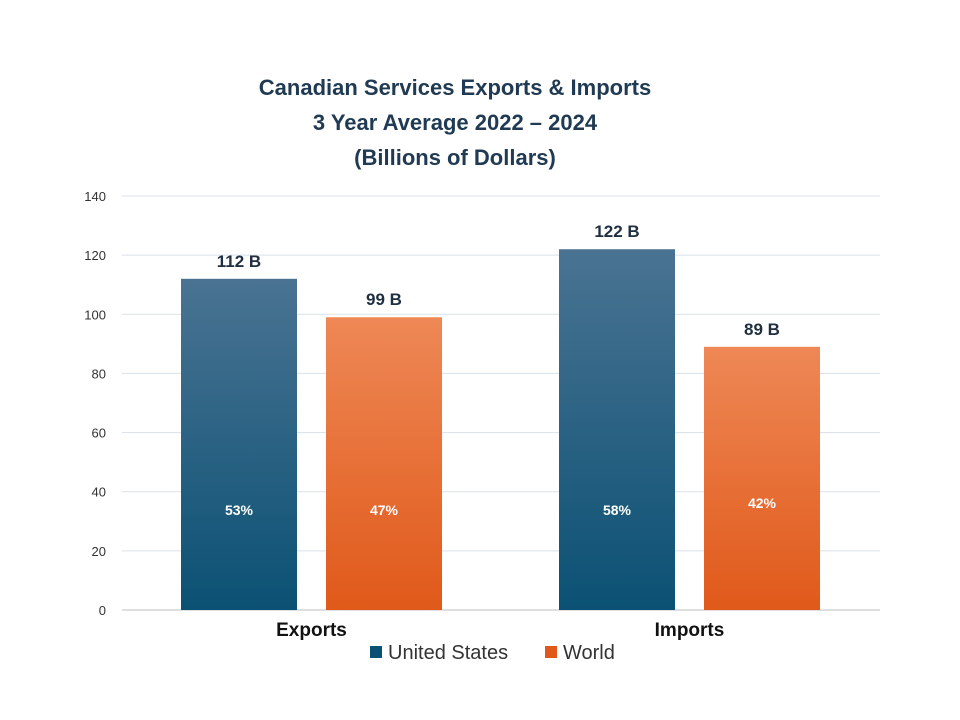 The width and height of the screenshot is (960, 720). Describe the element at coordinates (99, 551) in the screenshot. I see `y-tick-label-20: 20` at that location.